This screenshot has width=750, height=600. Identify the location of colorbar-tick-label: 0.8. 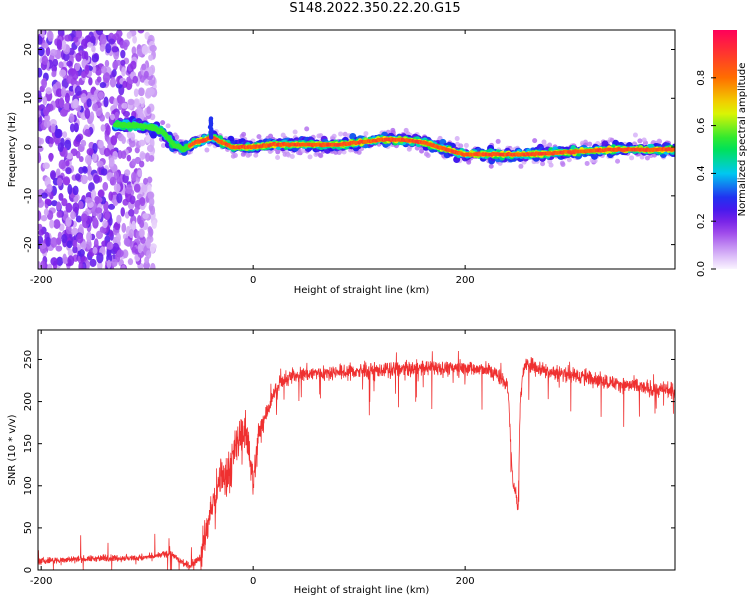
(701, 78).